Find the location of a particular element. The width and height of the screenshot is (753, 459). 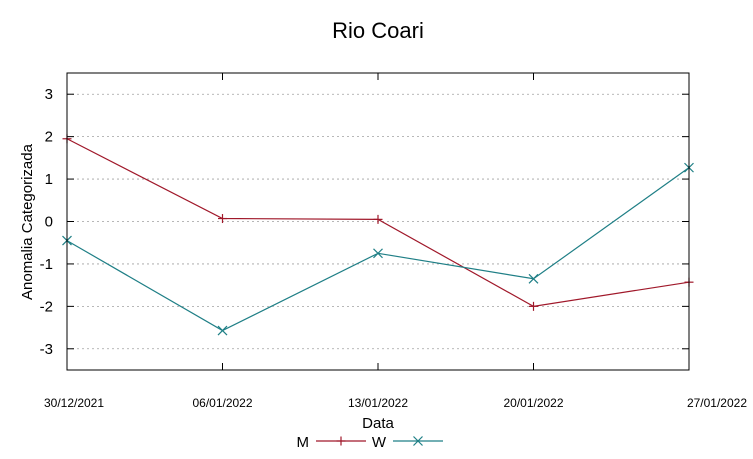

y-tick-label: -2 is located at coordinates (46, 306).